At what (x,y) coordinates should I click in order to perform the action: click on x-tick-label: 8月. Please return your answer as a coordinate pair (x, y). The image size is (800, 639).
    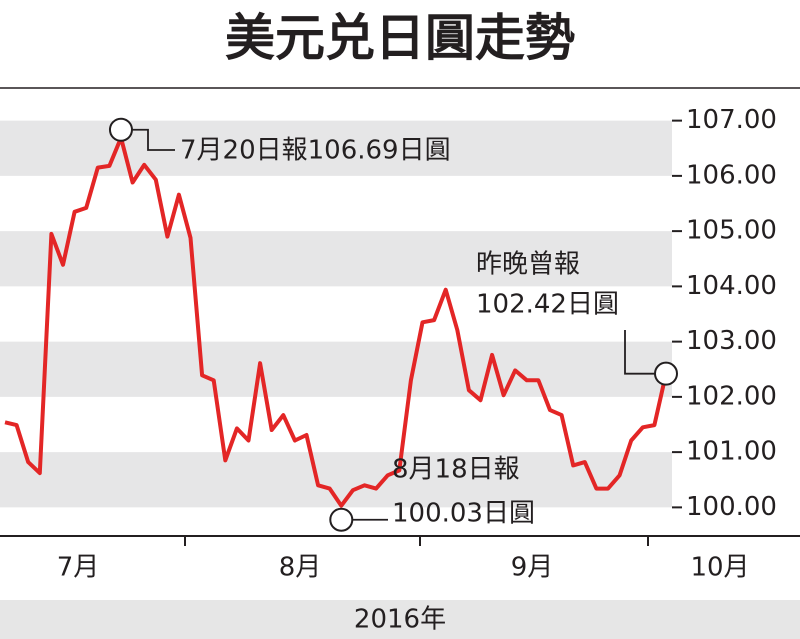
    Looking at the image, I should click on (300, 568).